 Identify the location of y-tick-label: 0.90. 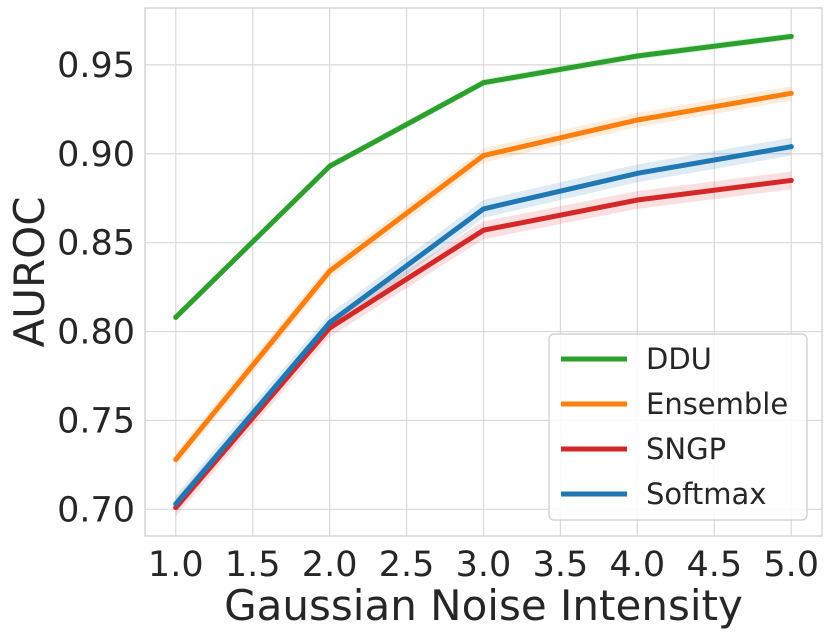
(96, 155).